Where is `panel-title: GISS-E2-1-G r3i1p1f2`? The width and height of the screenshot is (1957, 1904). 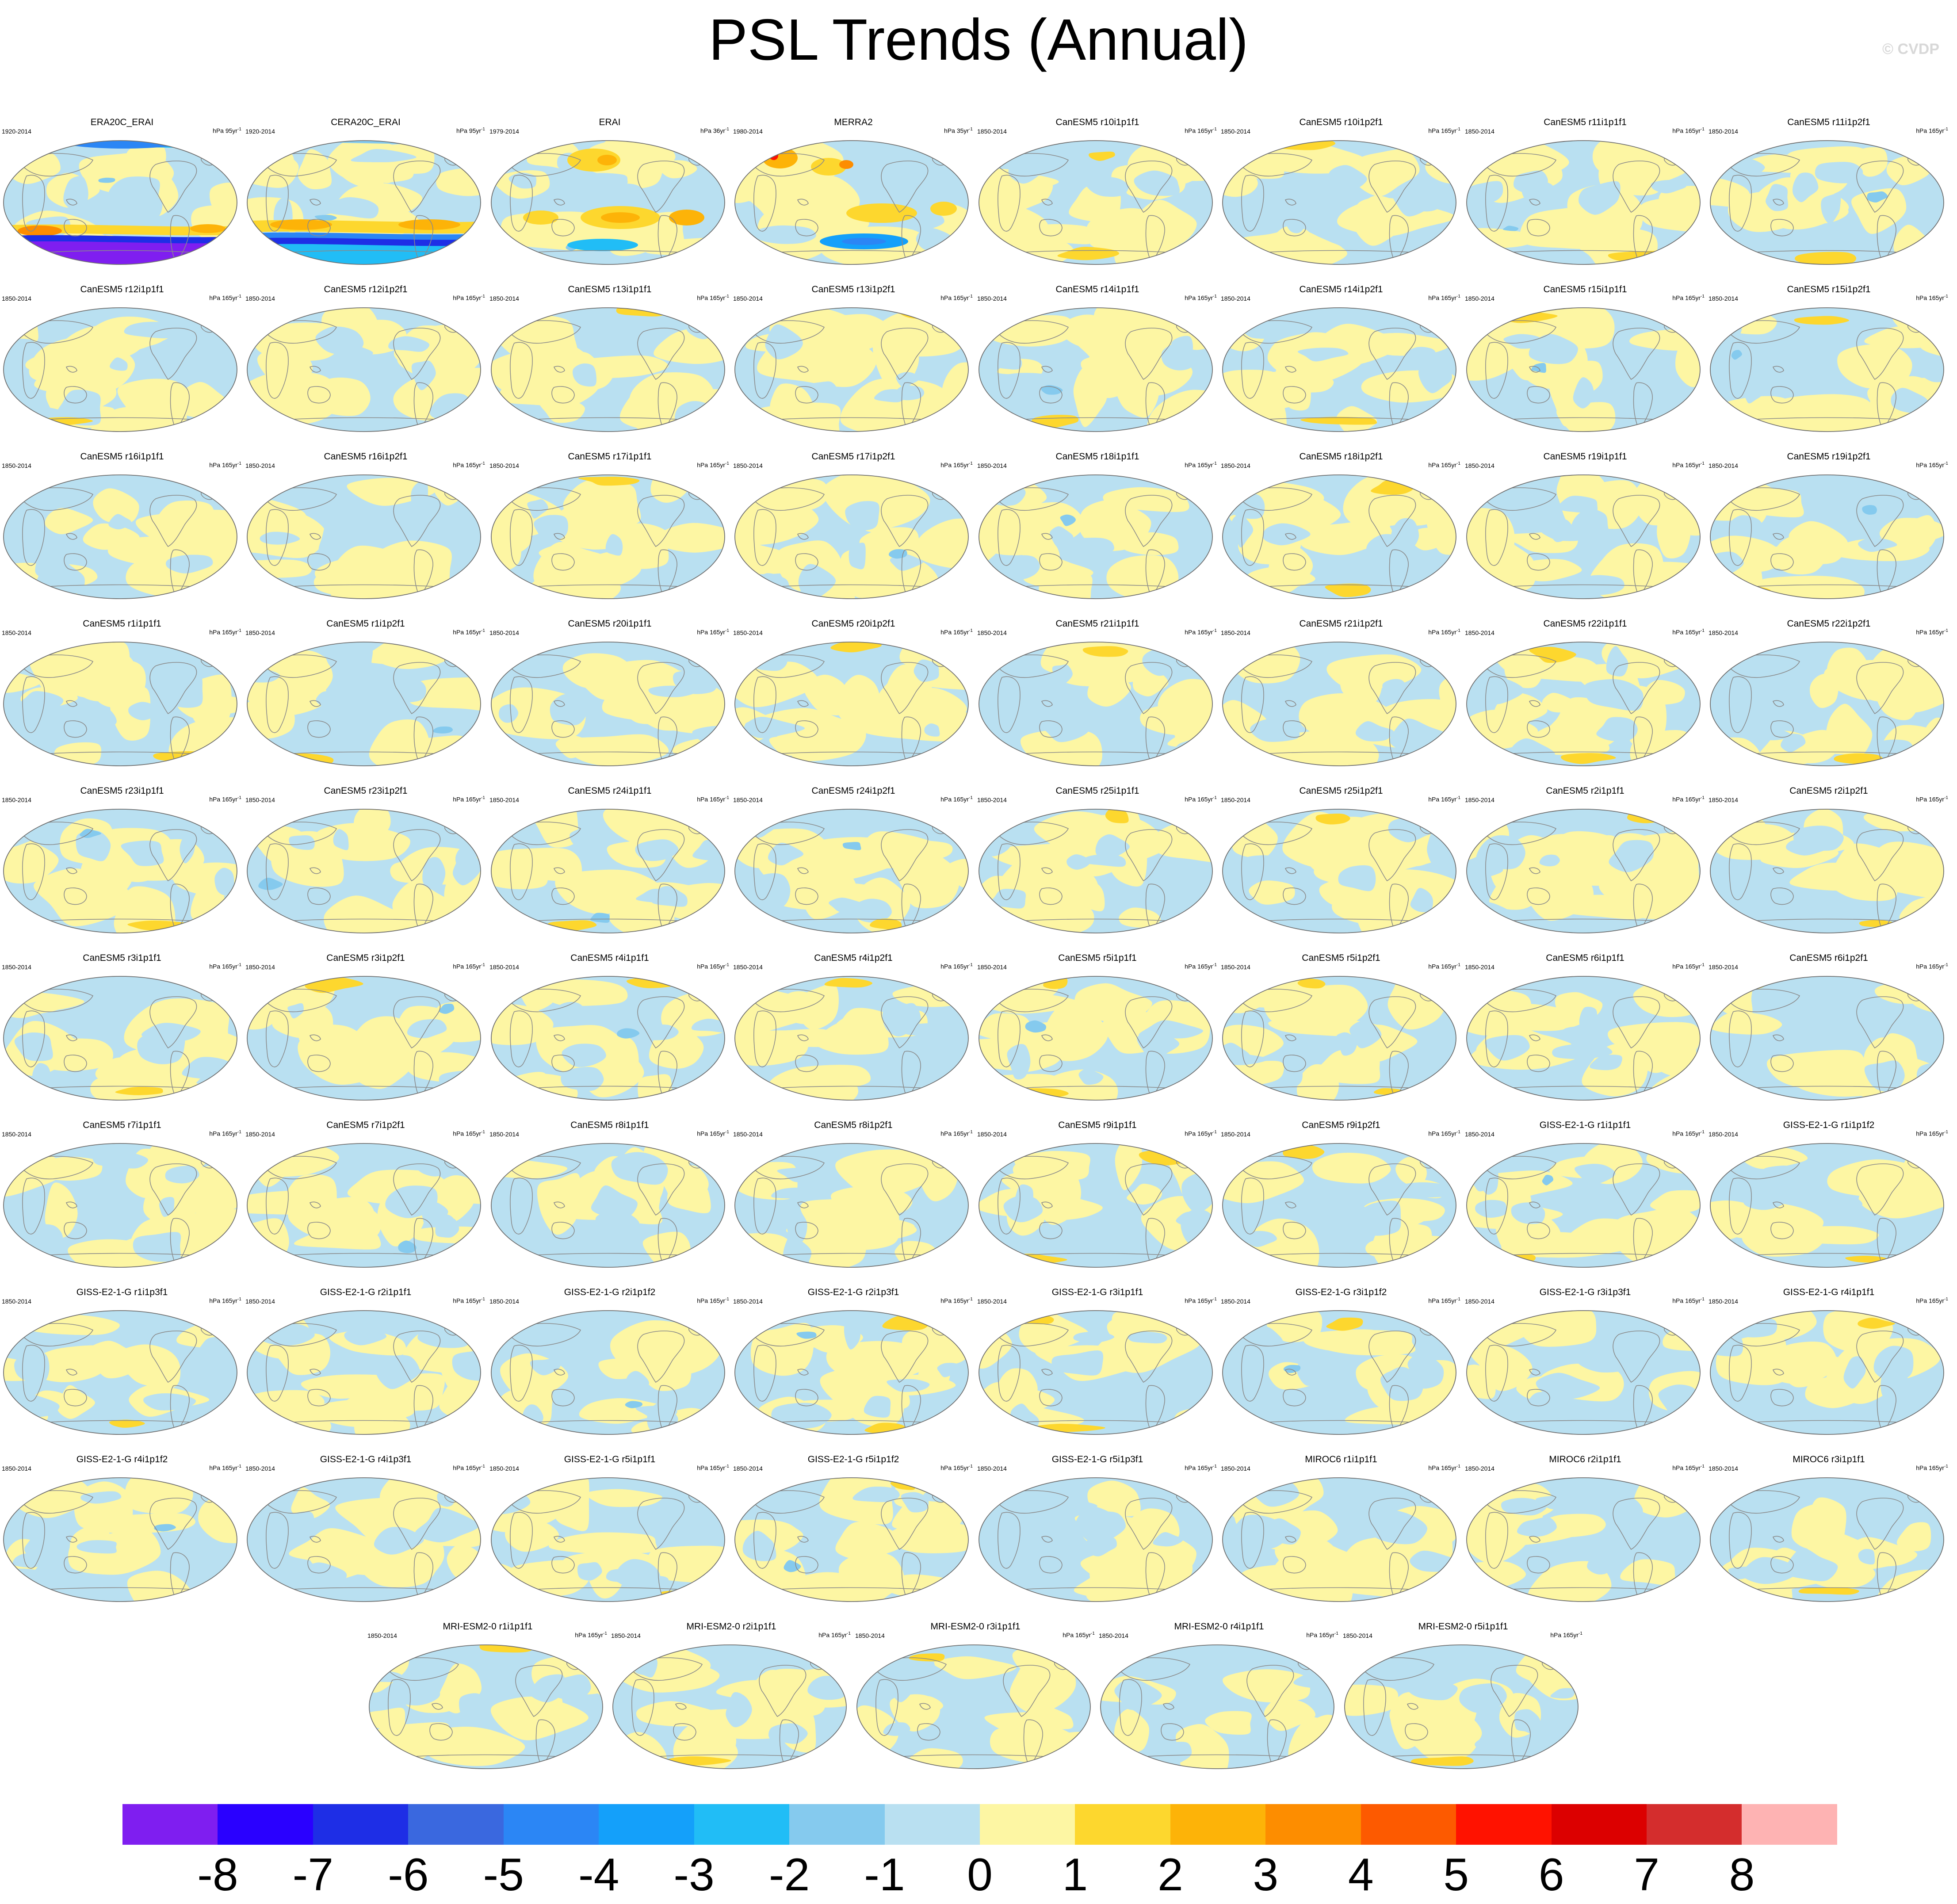 panel-title: GISS-E2-1-G r3i1p1f2 is located at coordinates (1341, 1292).